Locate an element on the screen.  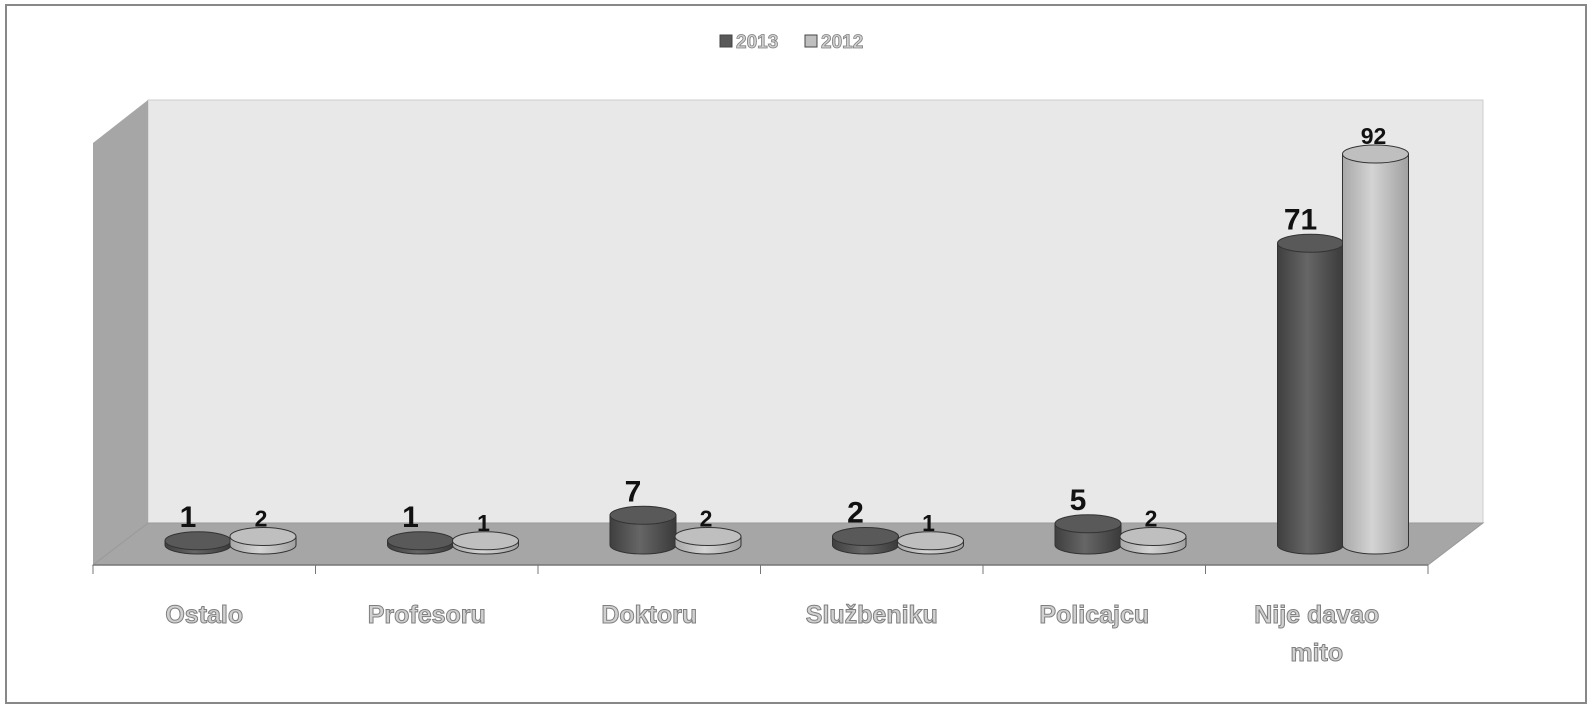
x-tick-label: Ostalo is located at coordinates (204, 615).